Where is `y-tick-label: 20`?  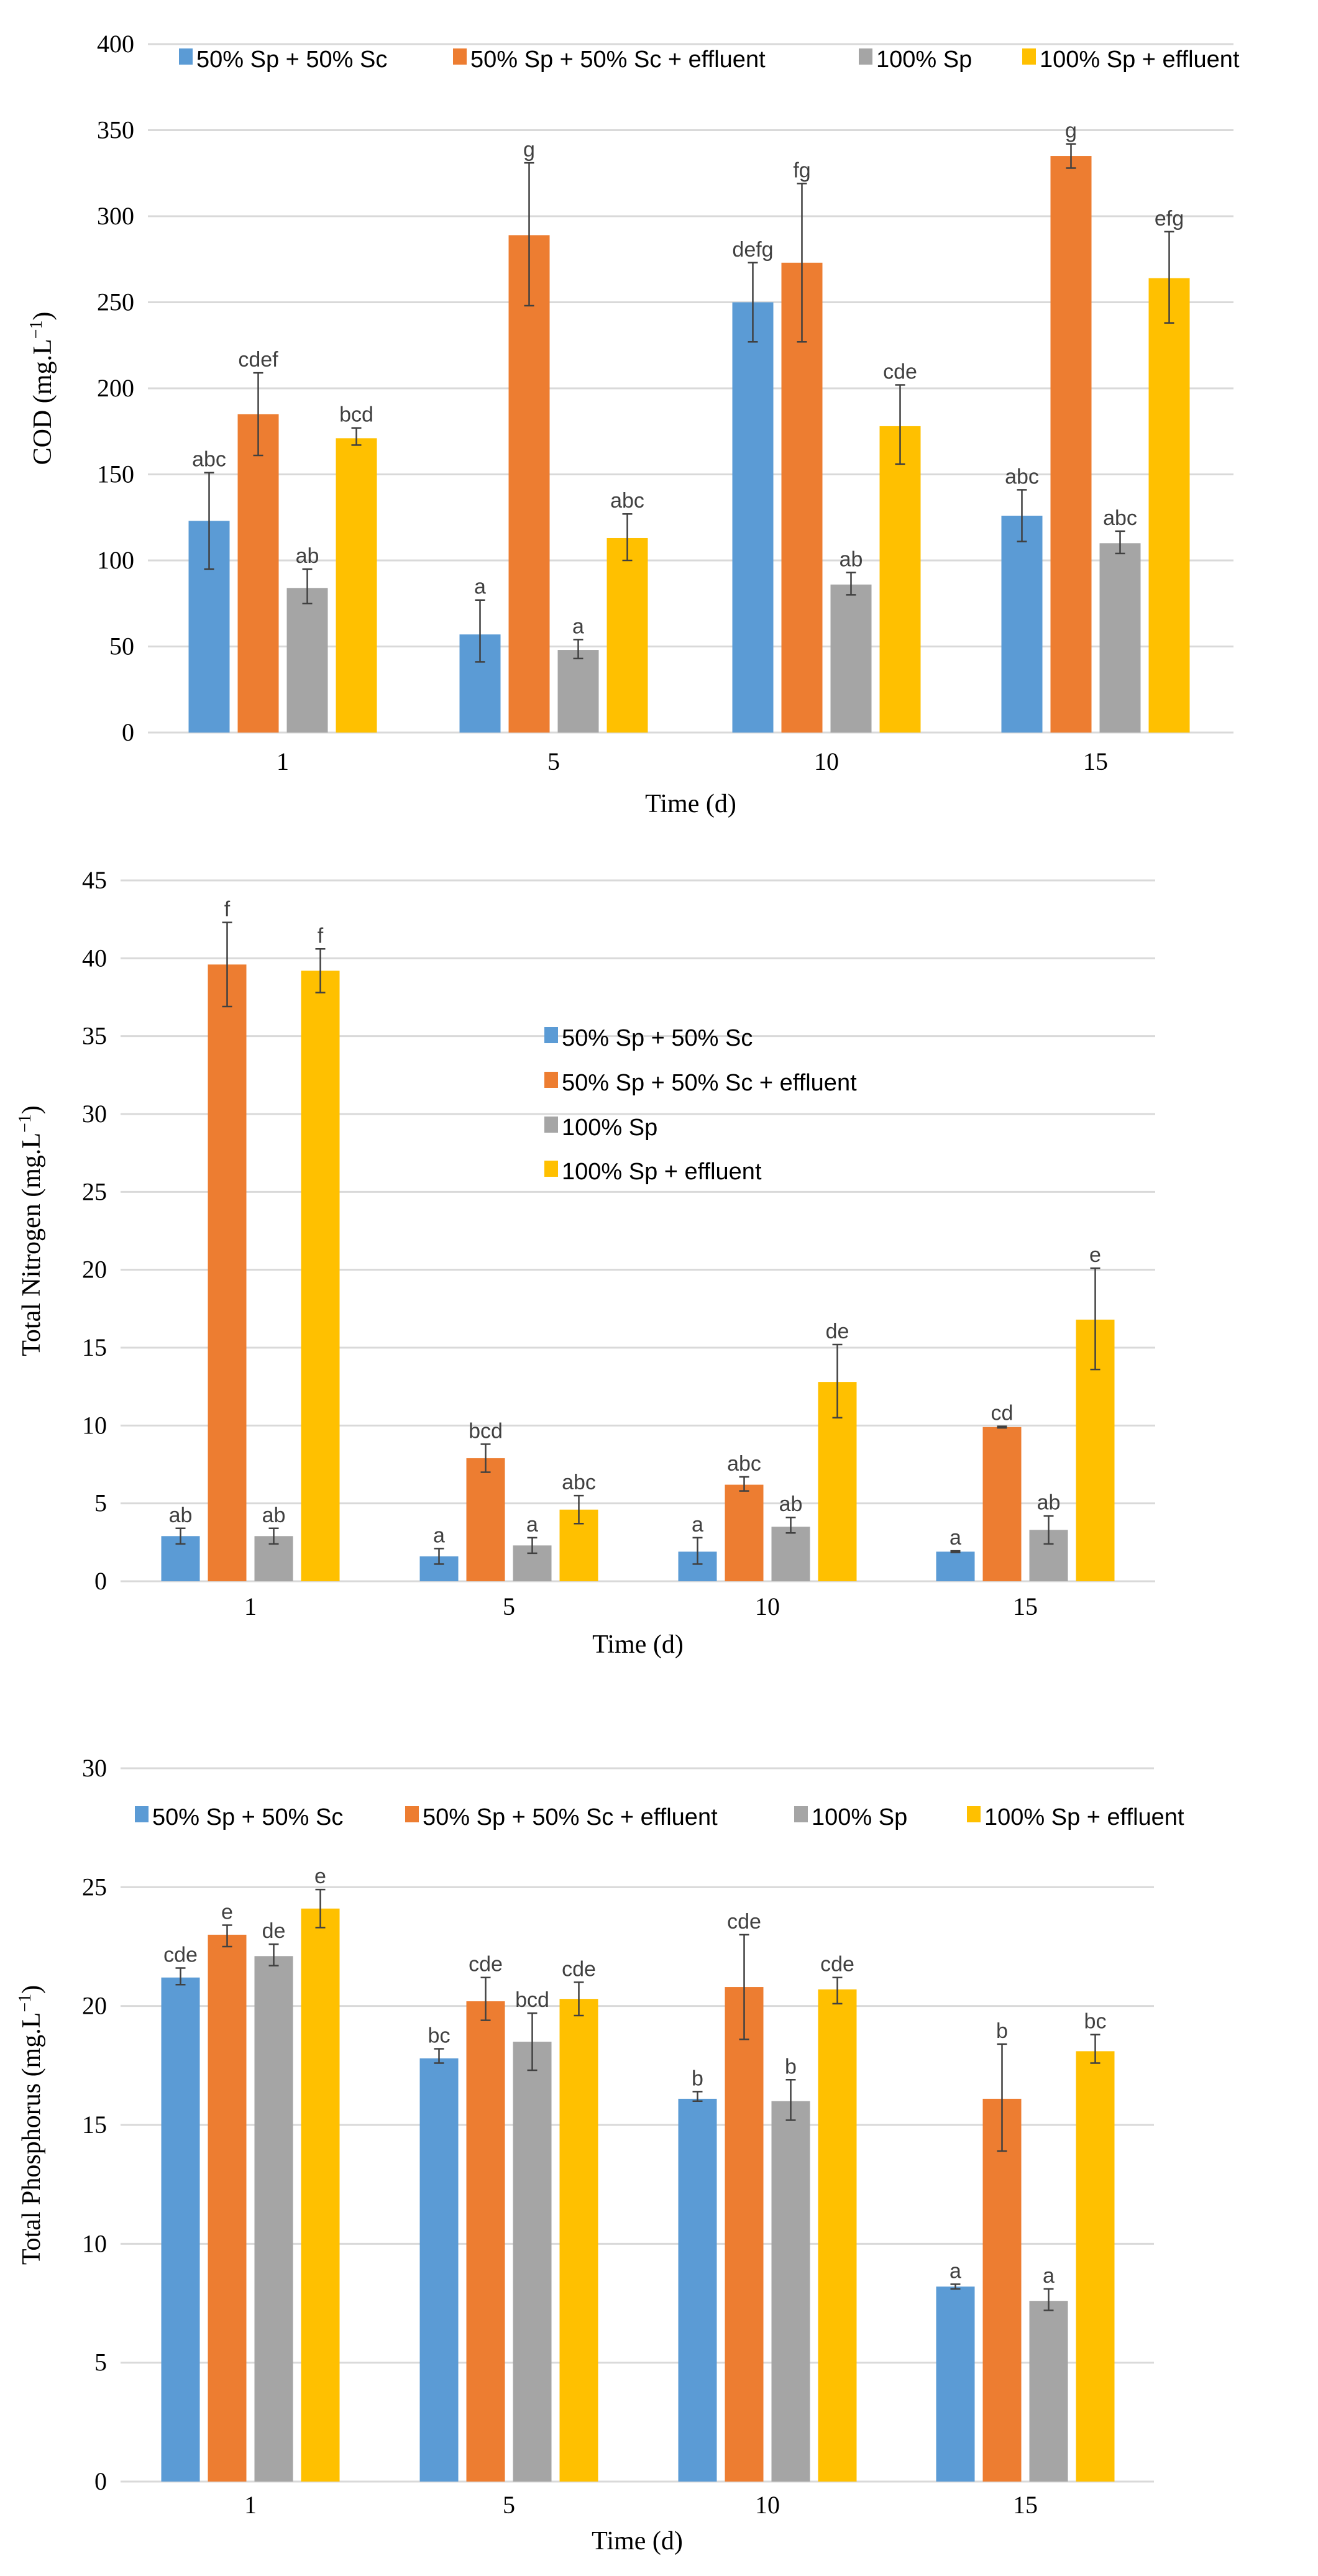 y-tick-label: 20 is located at coordinates (94, 1270).